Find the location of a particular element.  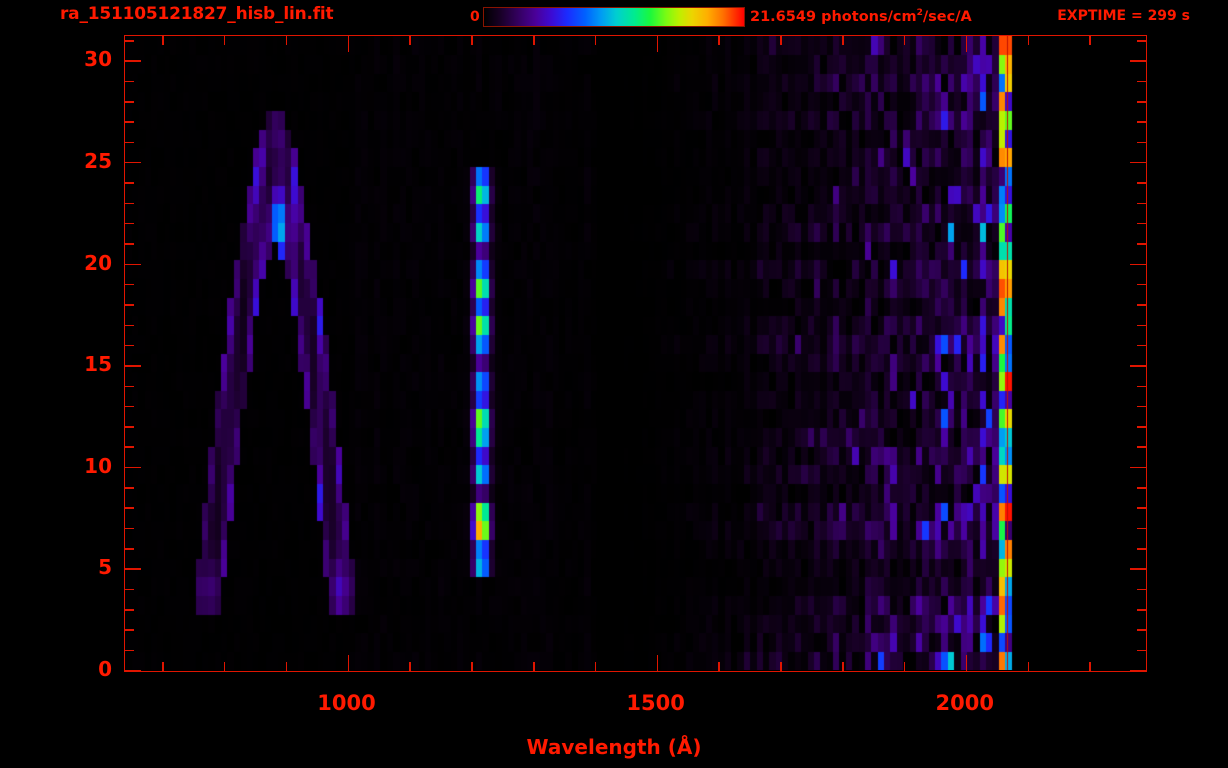

y-tick-label-10: 10 is located at coordinates (98, 465).